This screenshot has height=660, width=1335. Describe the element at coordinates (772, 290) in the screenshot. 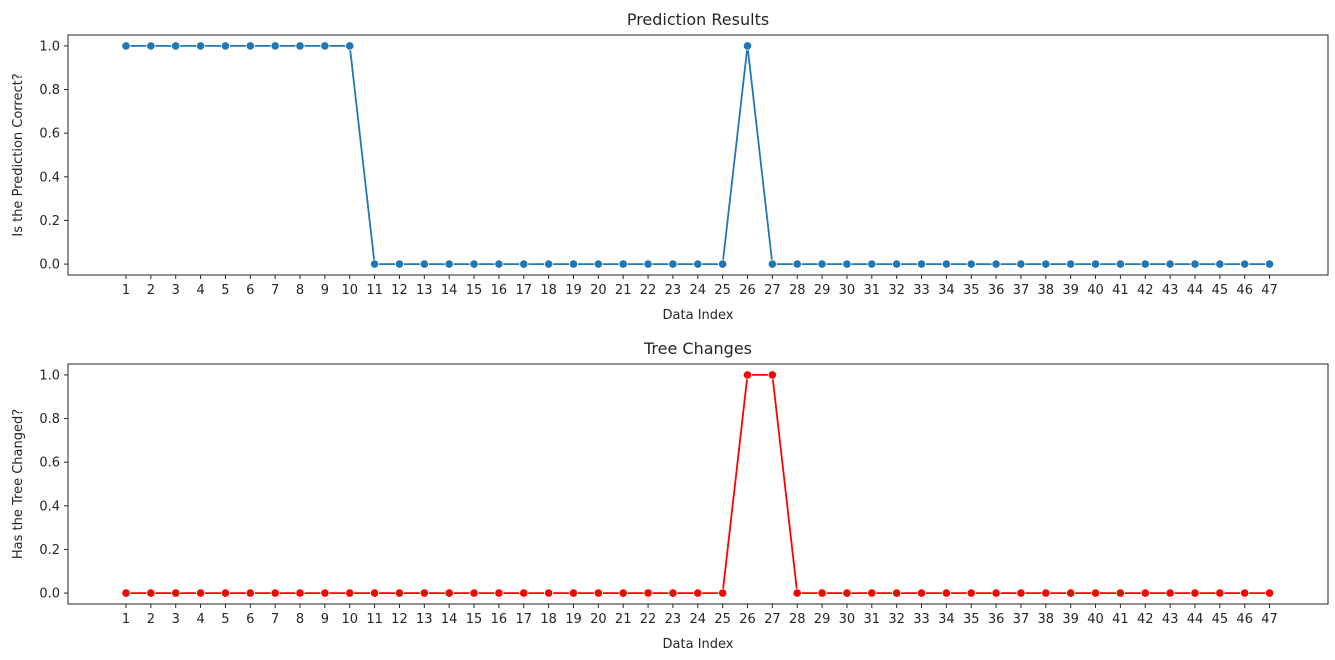

I see `x-tick-label: 27` at that location.